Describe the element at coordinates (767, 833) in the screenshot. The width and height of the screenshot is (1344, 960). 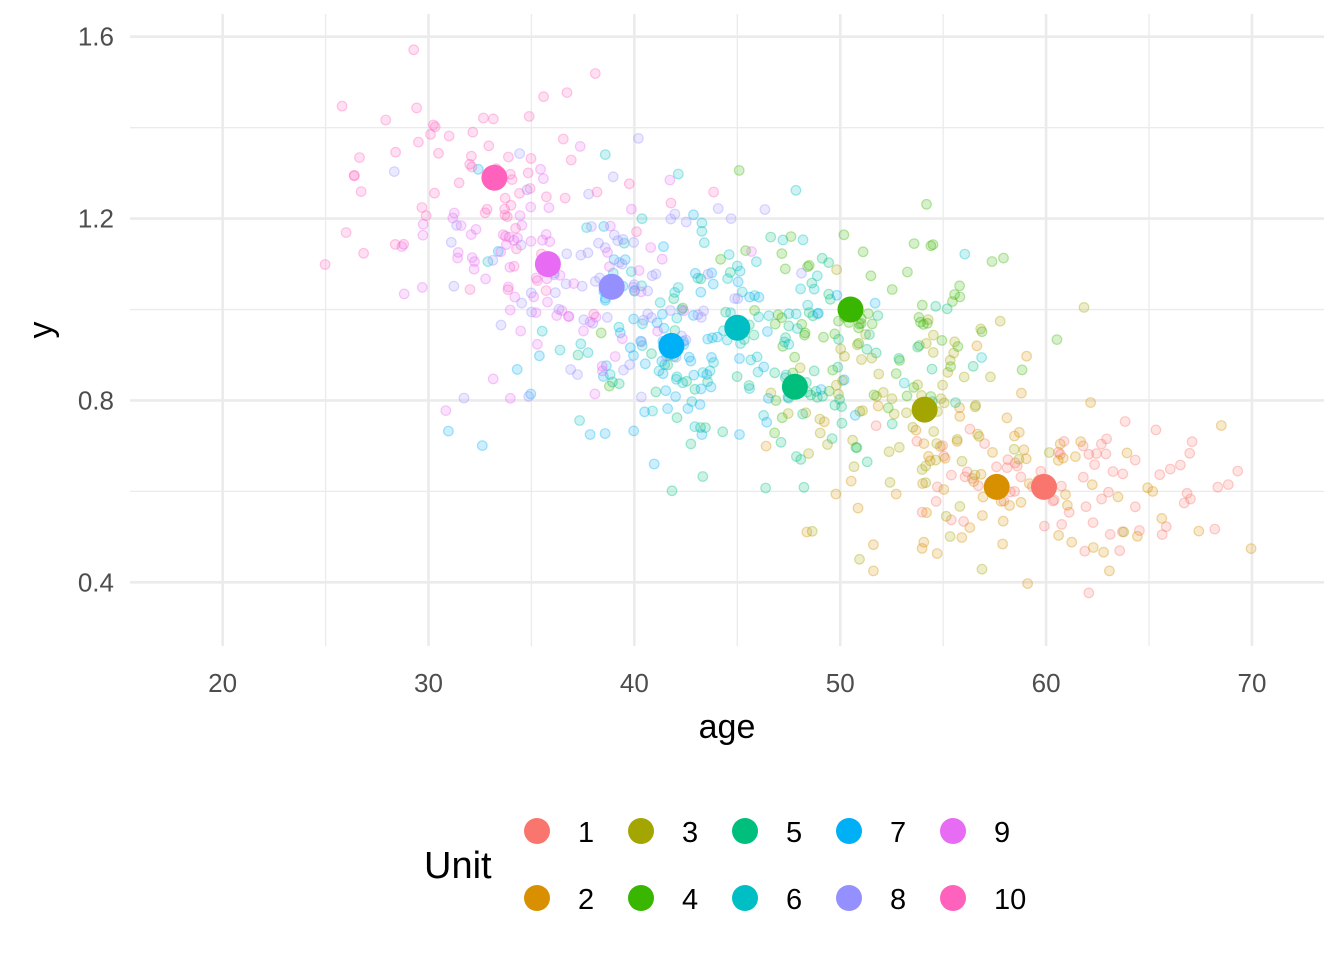
I see `legend-item-unit-5: 5` at that location.